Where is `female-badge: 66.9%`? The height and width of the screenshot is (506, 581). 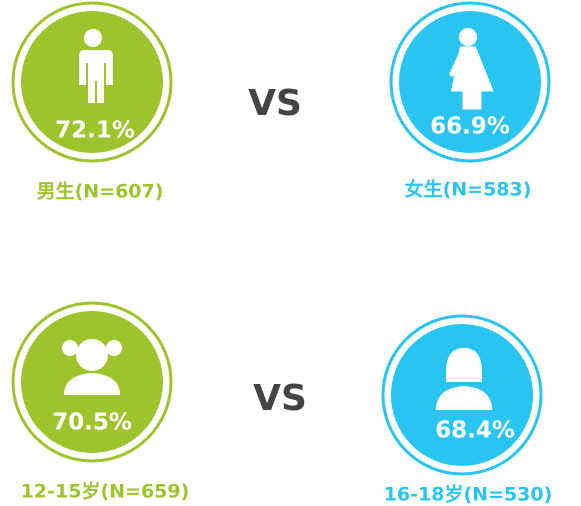
female-badge: 66.9% is located at coordinates (470, 82).